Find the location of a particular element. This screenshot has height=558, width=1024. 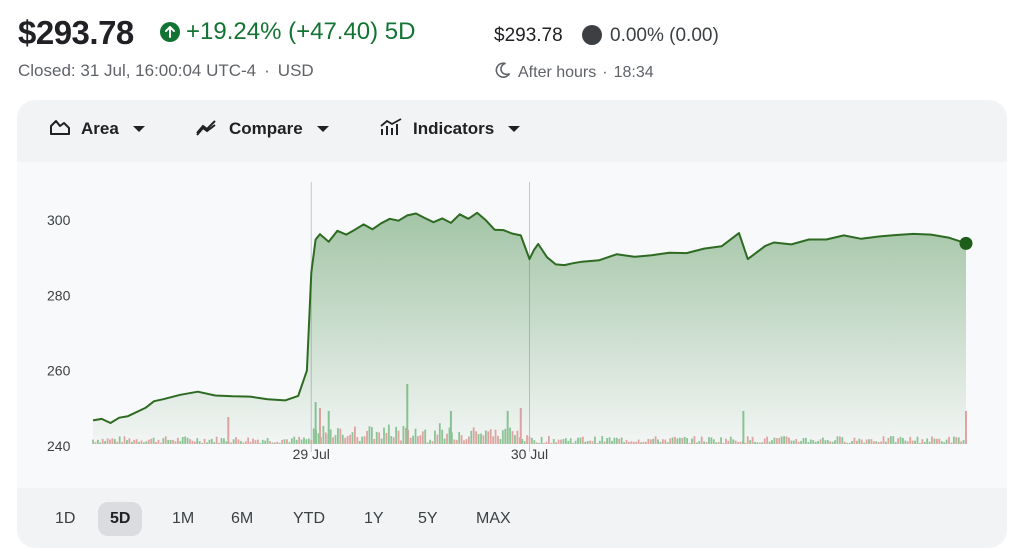

compare-dropdown: Compare is located at coordinates (262, 129).